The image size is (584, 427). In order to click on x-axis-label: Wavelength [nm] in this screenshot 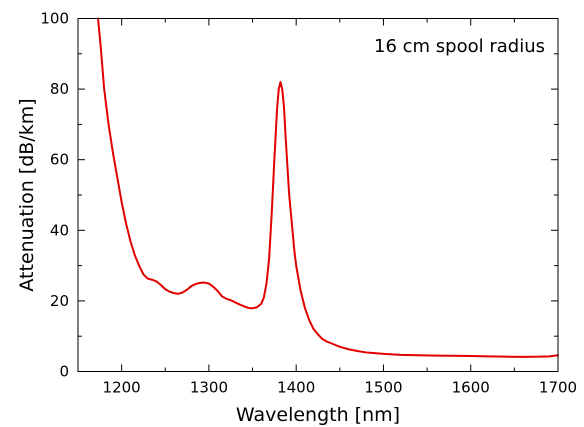, I will do `click(318, 415)`.